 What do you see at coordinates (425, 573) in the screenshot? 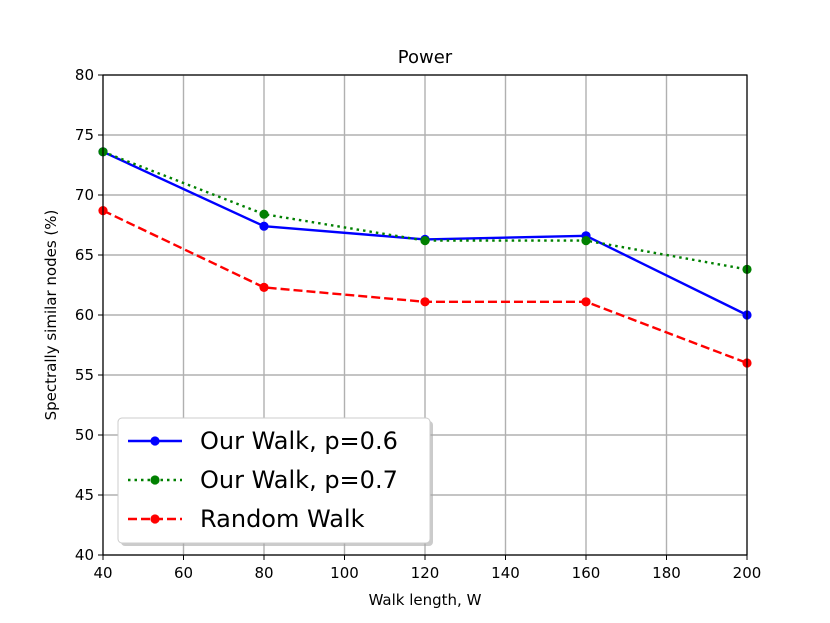
I see `x-tick-label: 120` at bounding box center [425, 573].